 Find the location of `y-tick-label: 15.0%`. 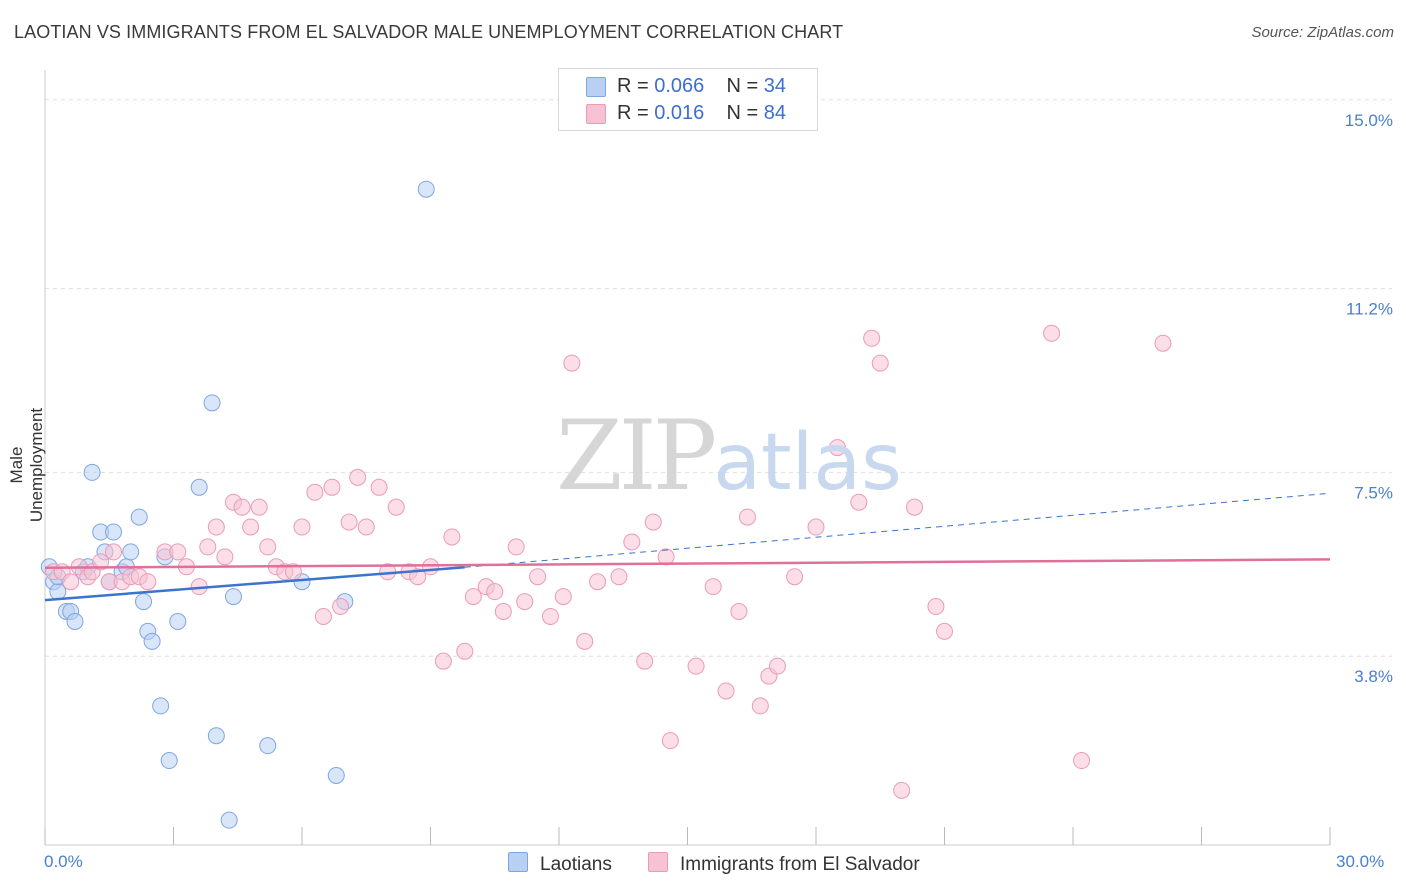

y-tick-label: 15.0% is located at coordinates (1369, 120).